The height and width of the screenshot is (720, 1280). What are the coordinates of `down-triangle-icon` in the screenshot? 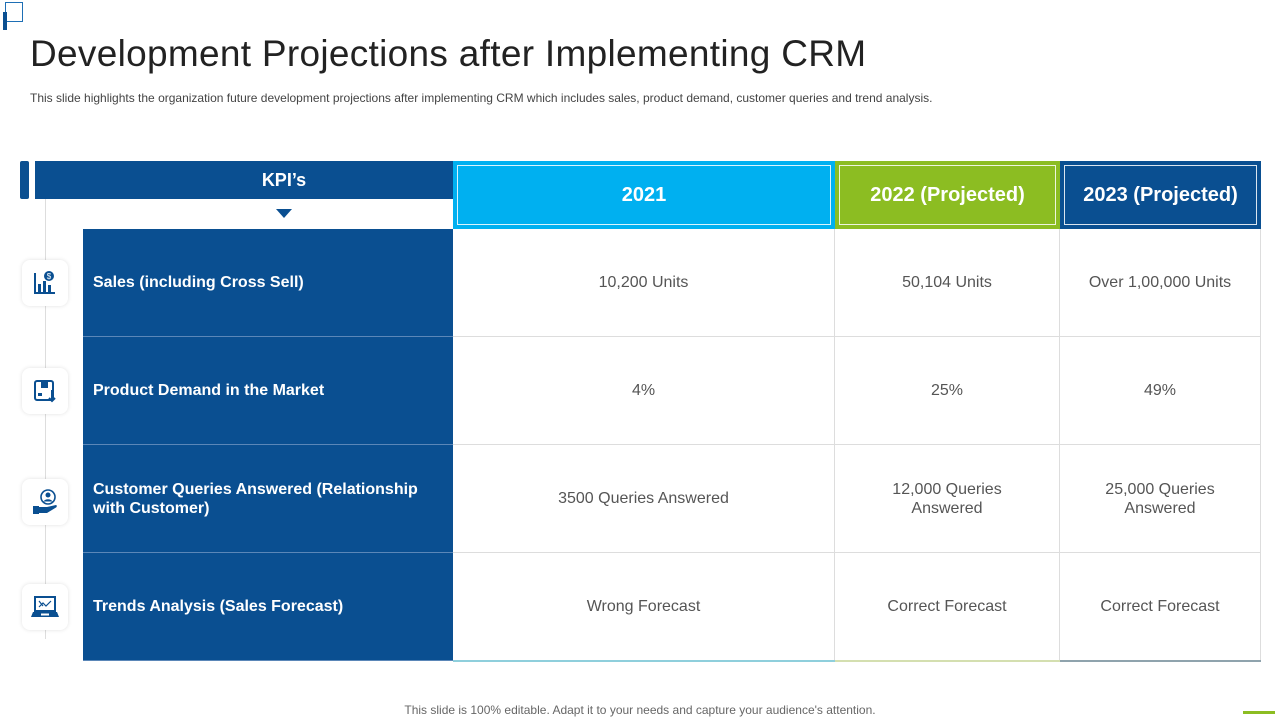 It's located at (284, 213).